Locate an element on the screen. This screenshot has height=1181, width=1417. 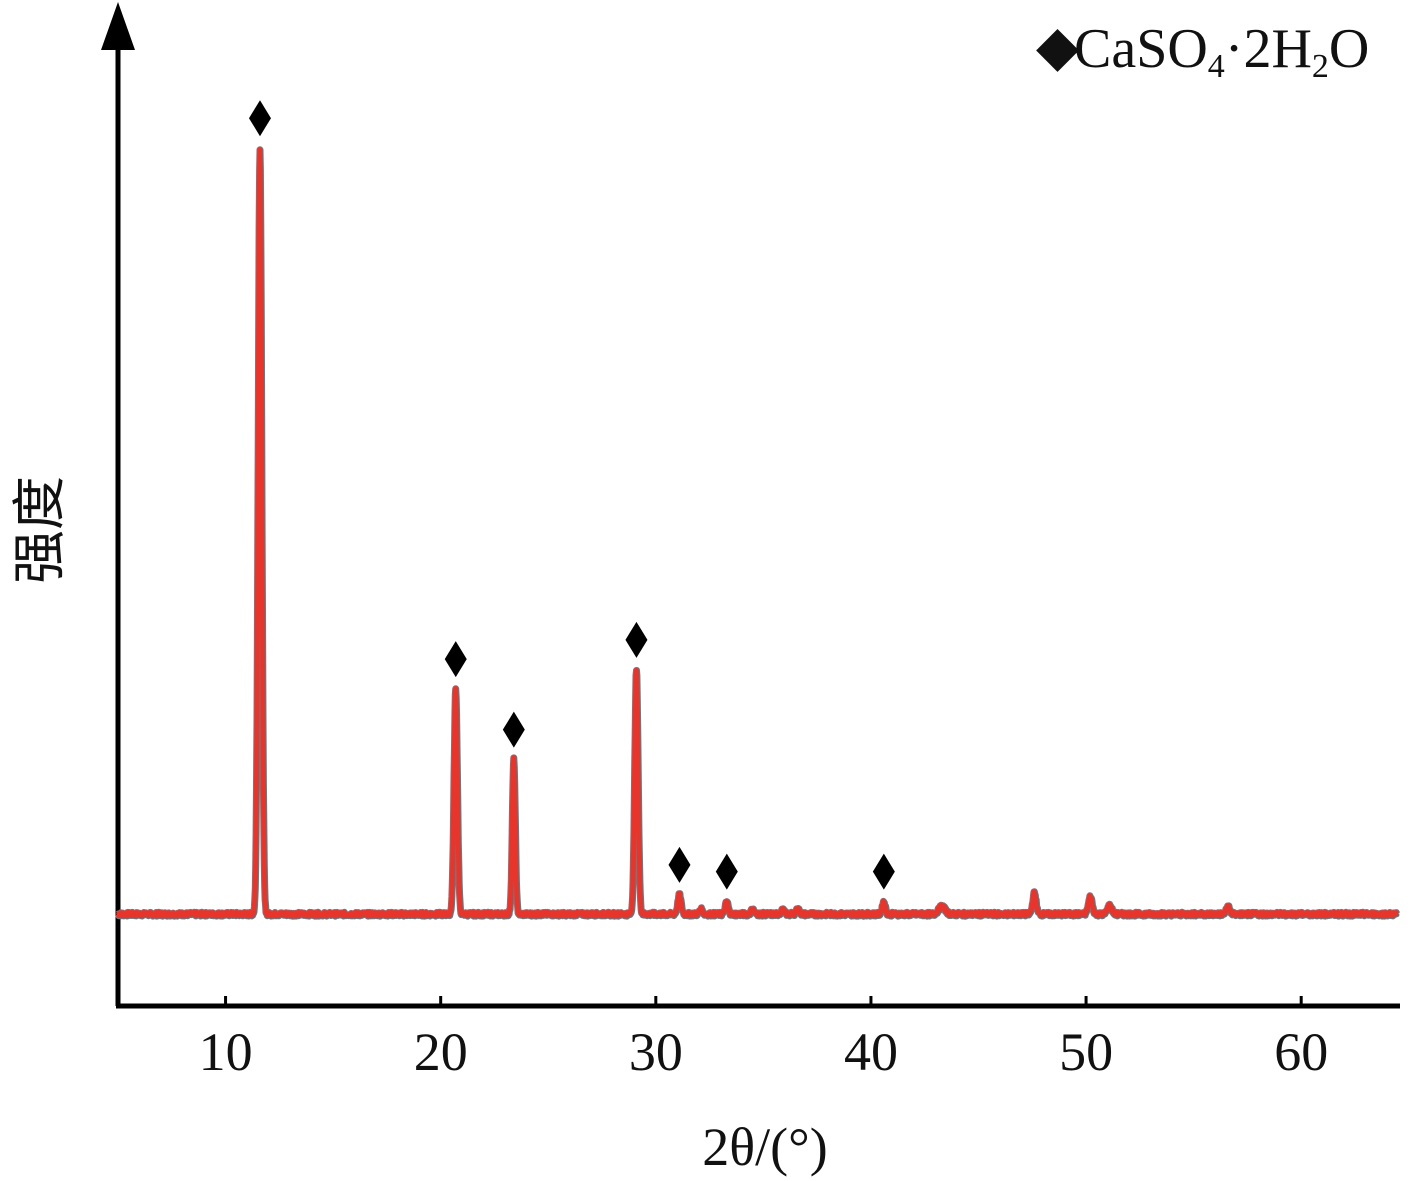
peak-marker-20.7 is located at coordinates (455, 659).